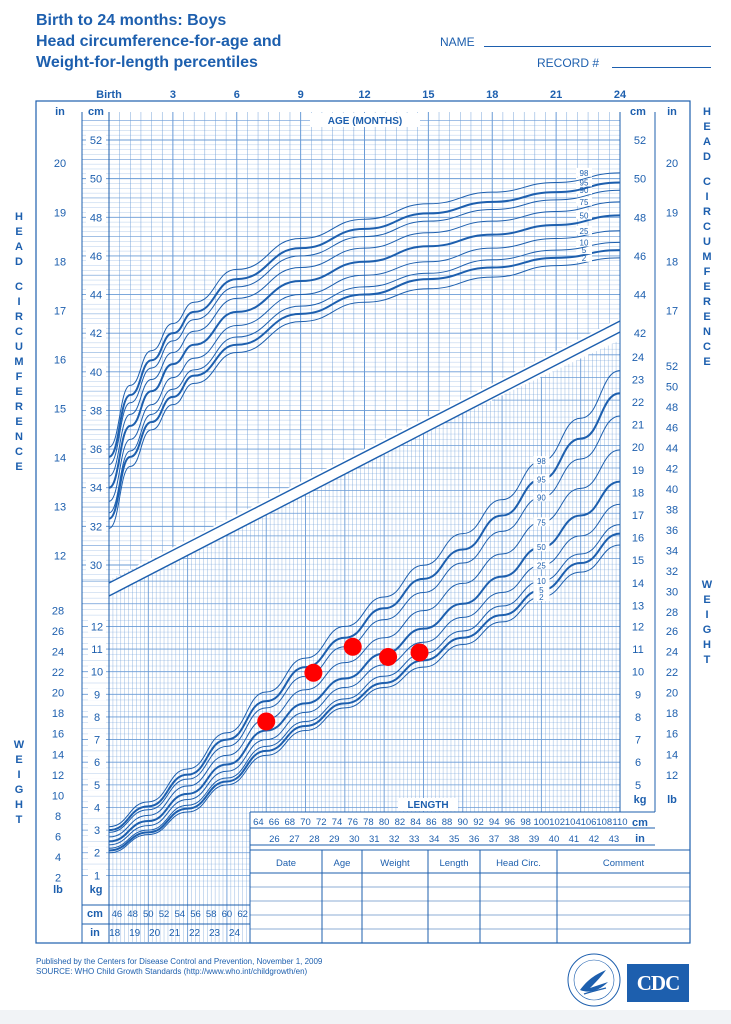 The height and width of the screenshot is (1024, 731). Describe the element at coordinates (96, 890) in the screenshot. I see `wfl-kg-unit-left: kg` at that location.